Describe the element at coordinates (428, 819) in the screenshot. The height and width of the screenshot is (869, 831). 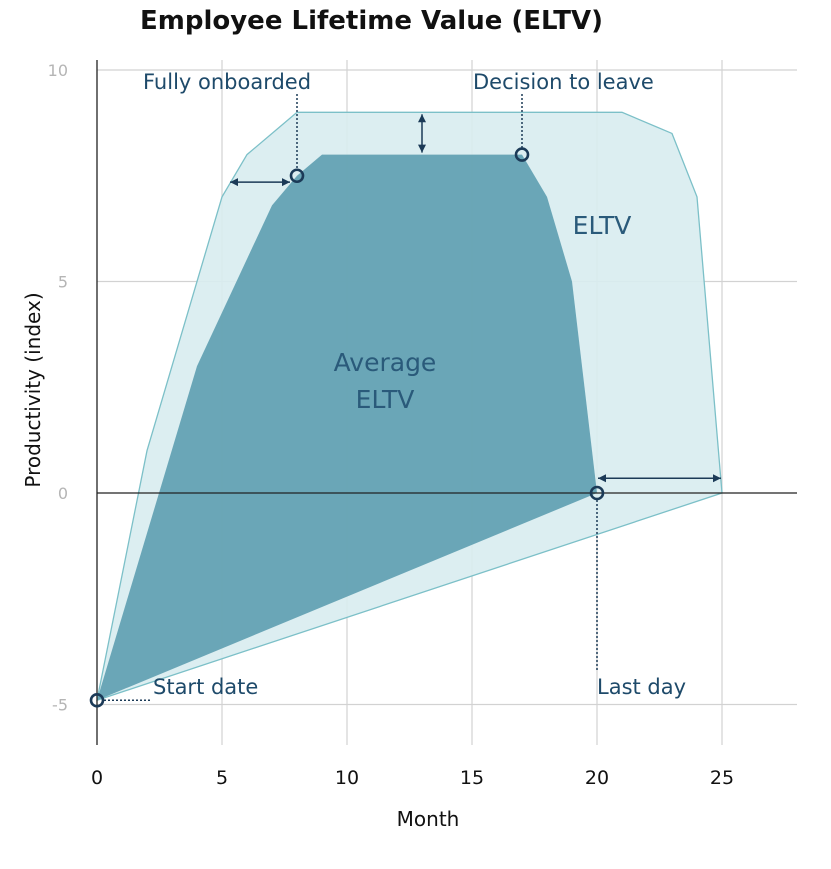
I see `x-axis-label: Month` at that location.